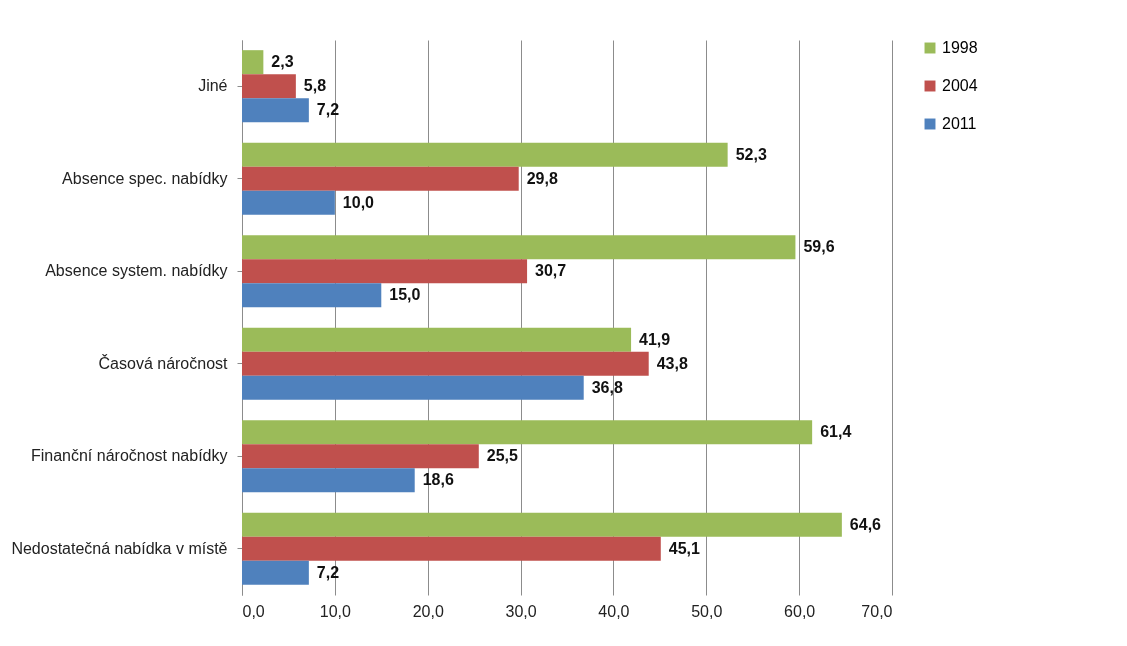 The width and height of the screenshot is (1127, 646). What do you see at coordinates (614, 611) in the screenshot?
I see `x-tick-label: 40,0` at bounding box center [614, 611].